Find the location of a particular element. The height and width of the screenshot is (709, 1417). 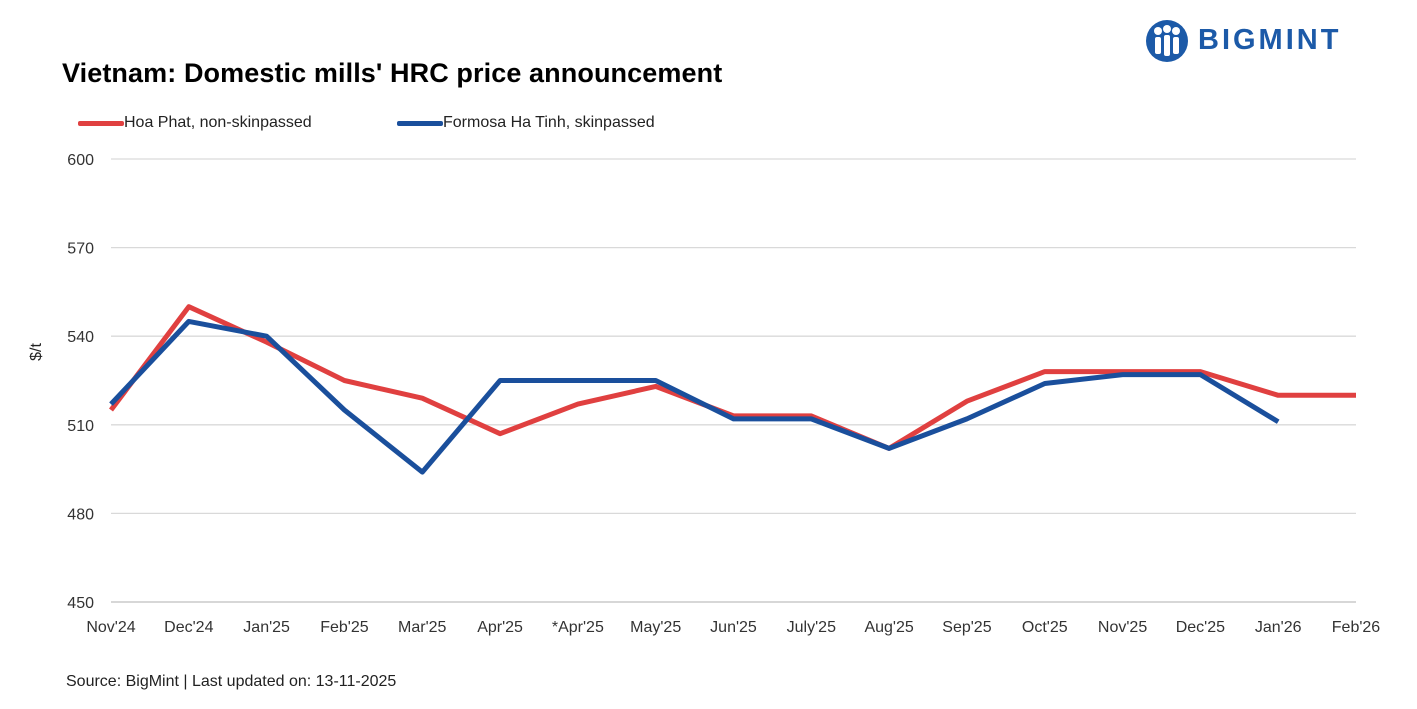

x-tick-label: Jun'25 is located at coordinates (733, 627).